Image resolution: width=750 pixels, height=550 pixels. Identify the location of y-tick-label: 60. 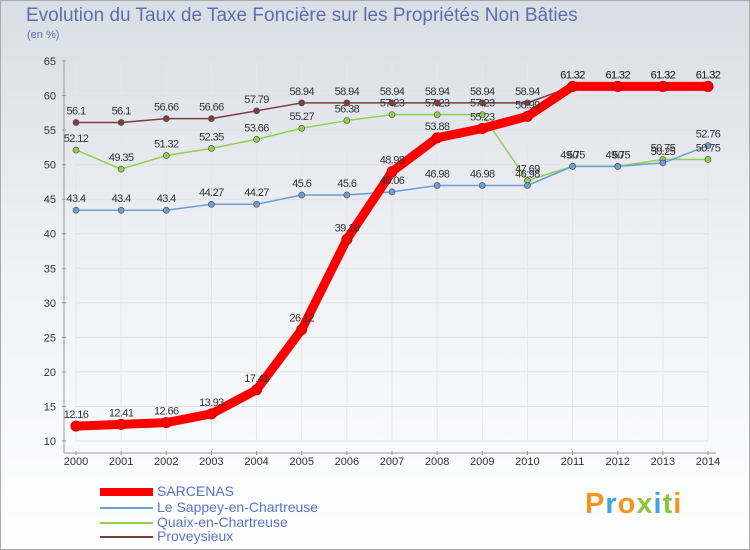
(50, 97).